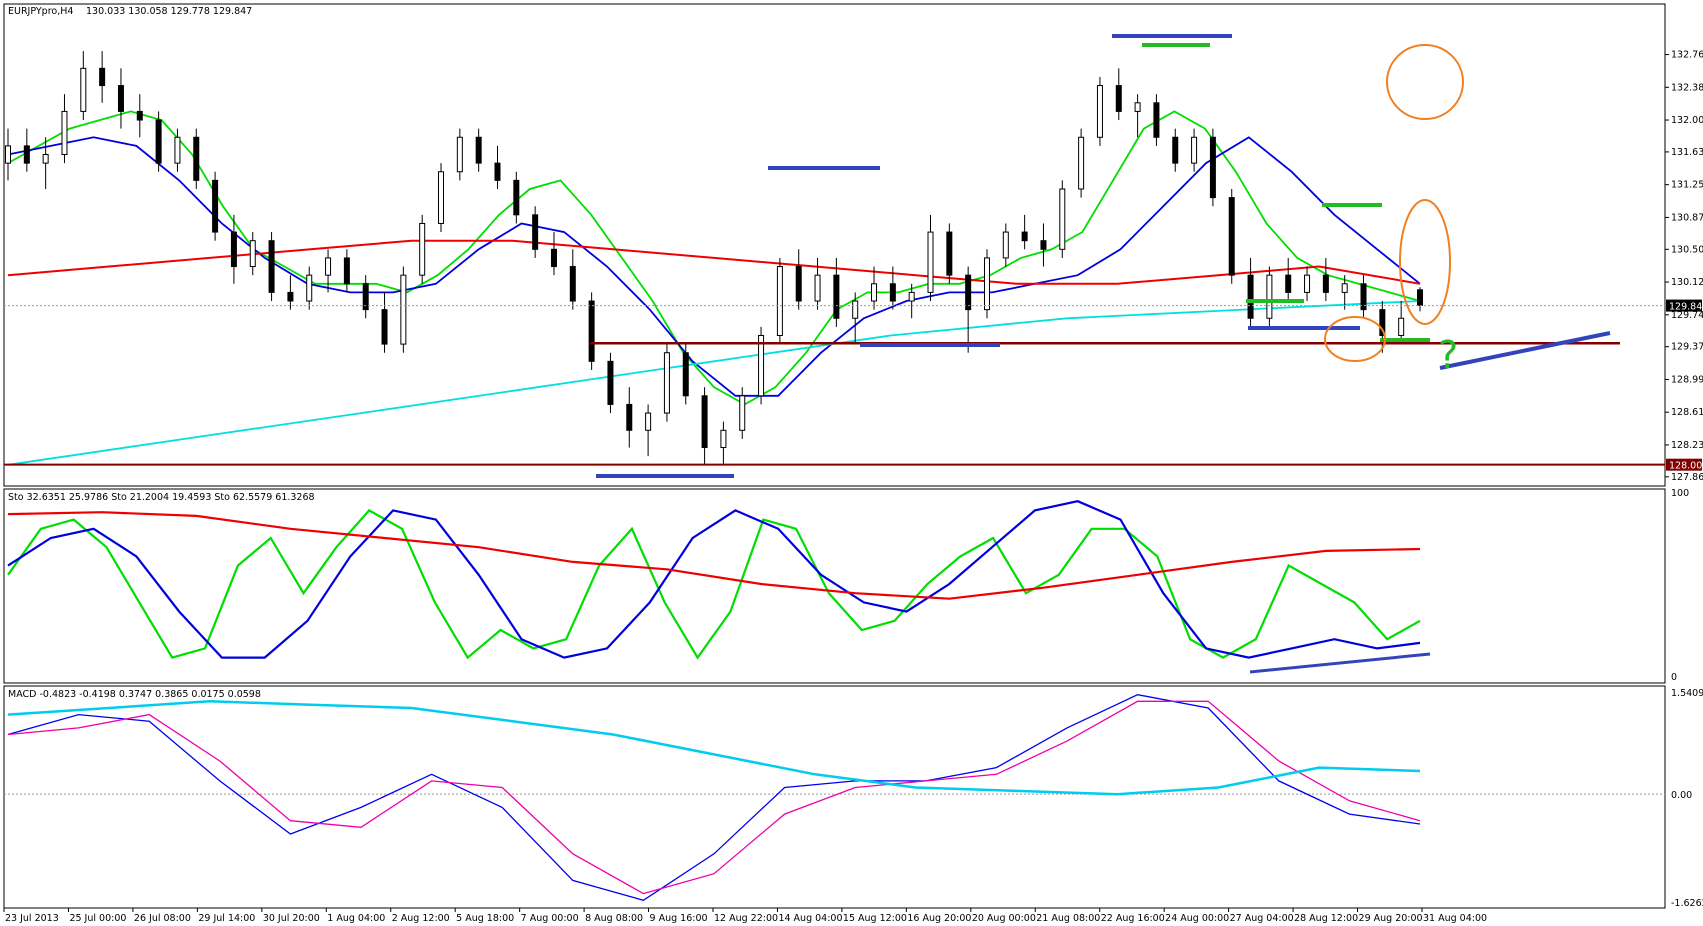  Describe the element at coordinates (1687, 347) in the screenshot. I see `price-tick-label: 129.370` at that location.